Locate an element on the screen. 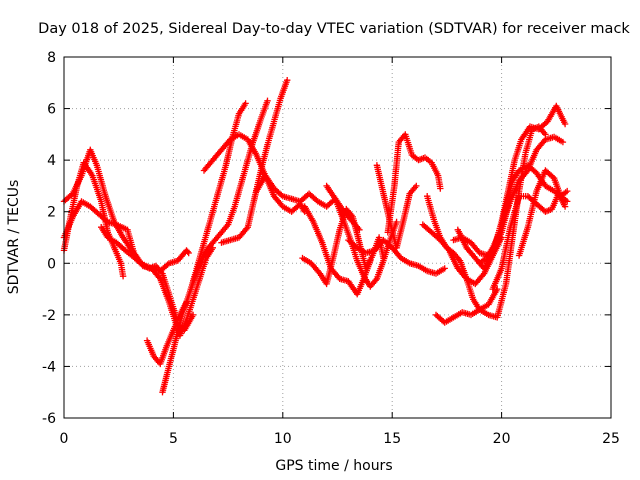 The width and height of the screenshot is (640, 480). x-tick-label: 25 is located at coordinates (611, 439).